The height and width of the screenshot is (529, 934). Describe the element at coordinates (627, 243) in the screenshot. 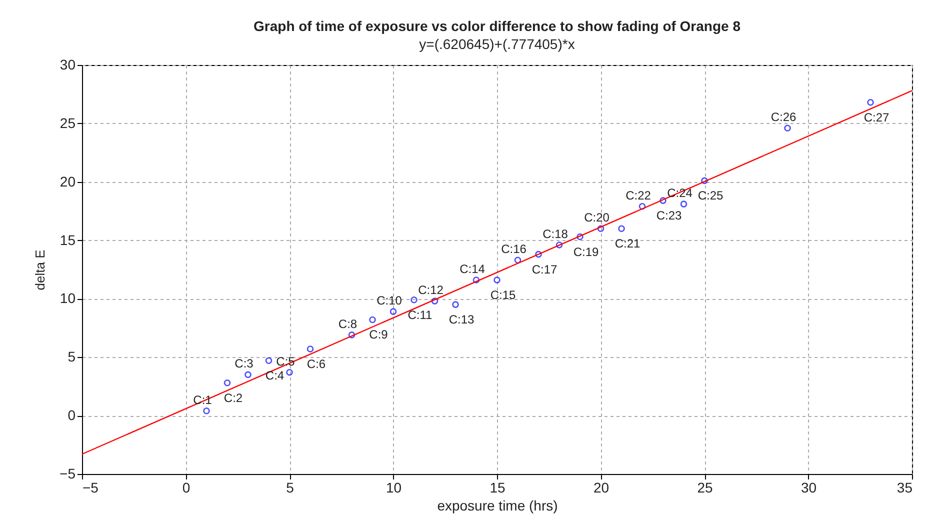

I see `annotation: C:21` at that location.